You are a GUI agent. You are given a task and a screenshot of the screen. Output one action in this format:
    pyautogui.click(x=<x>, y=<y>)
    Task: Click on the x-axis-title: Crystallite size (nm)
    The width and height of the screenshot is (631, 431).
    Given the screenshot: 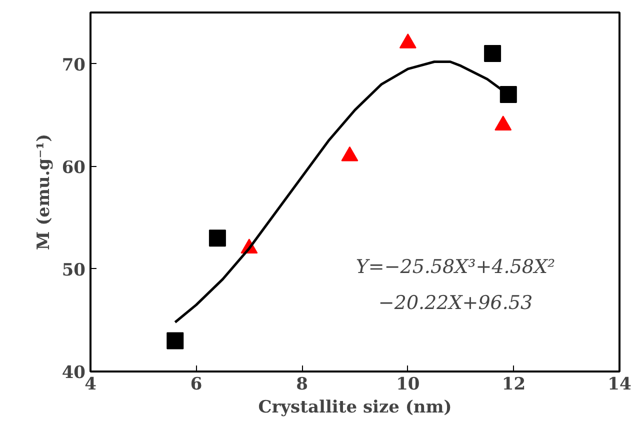 What is the action you would take?
    pyautogui.click(x=355, y=408)
    